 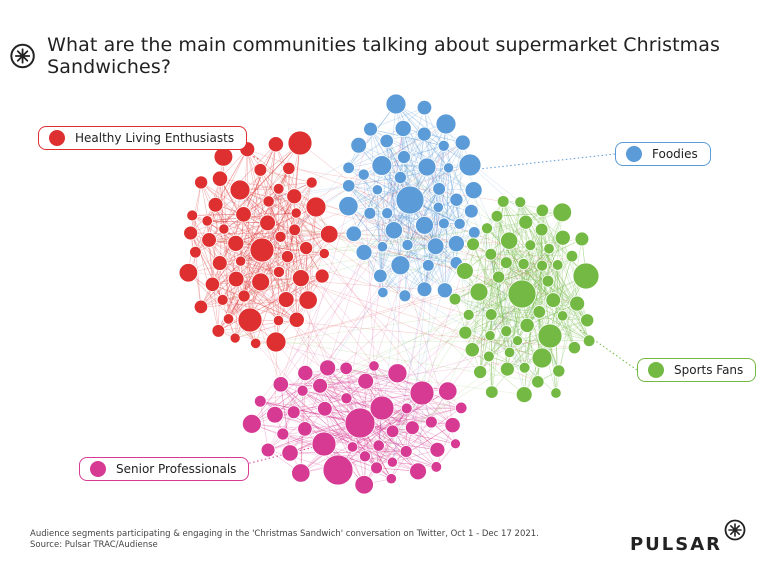 I want to click on pulsar-logo-icon, so click(x=22, y=56).